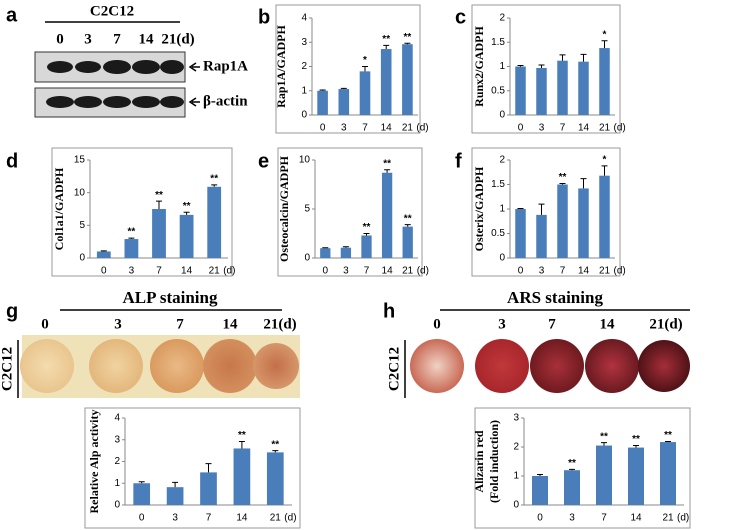  What do you see at coordinates (115, 67) in the screenshot?
I see `blot-bands` at bounding box center [115, 67].